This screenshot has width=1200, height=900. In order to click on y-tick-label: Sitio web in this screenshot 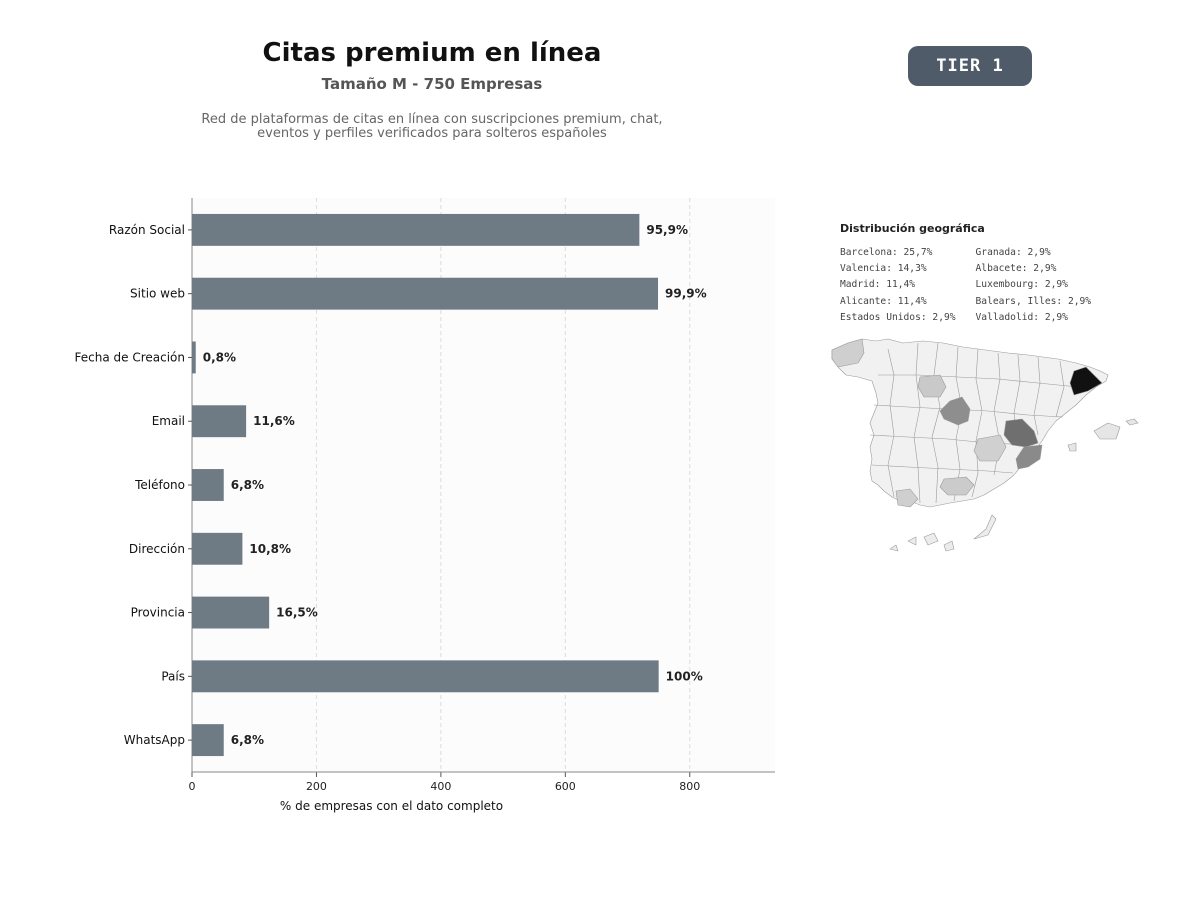, I will do `click(157, 294)`.